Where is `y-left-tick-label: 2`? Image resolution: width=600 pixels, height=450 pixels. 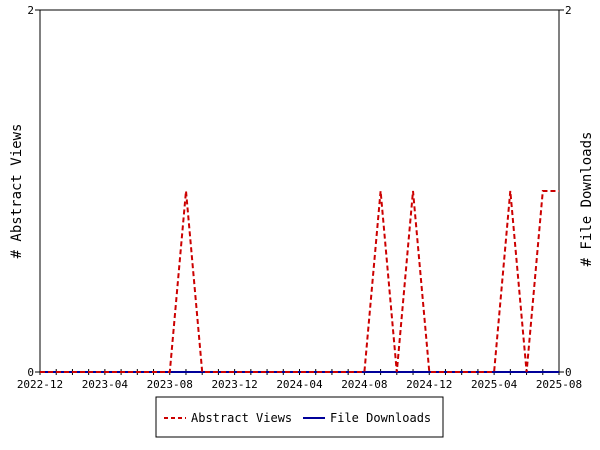 y-left-tick-label: 2 is located at coordinates (30, 10).